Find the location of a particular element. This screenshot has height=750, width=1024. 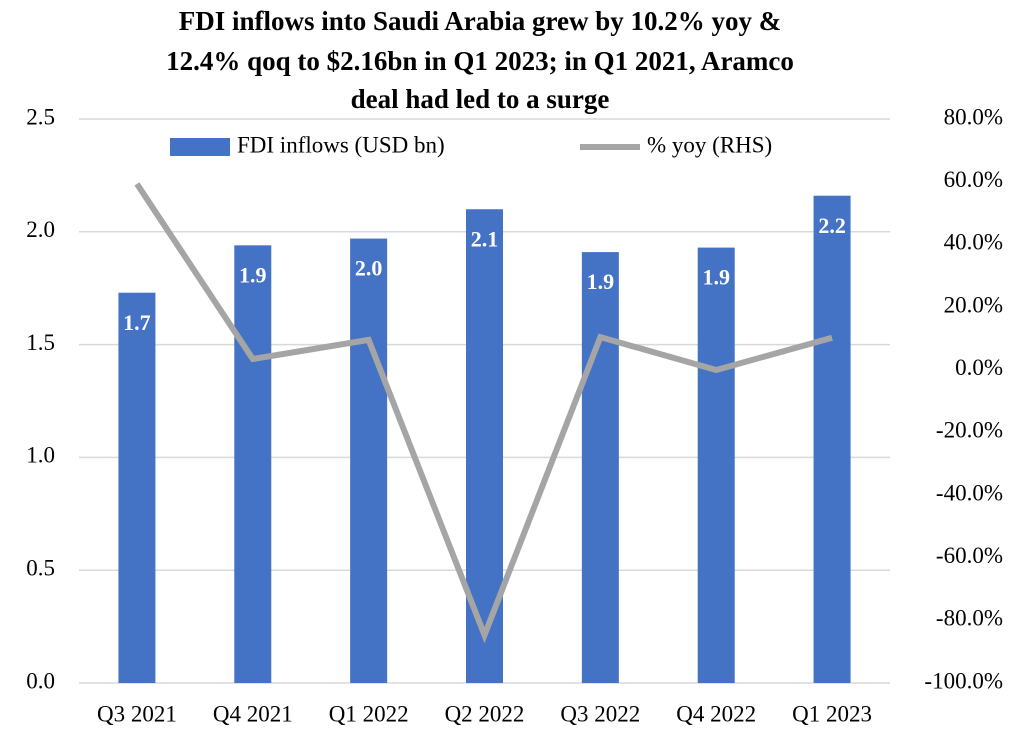

y2-tick-label: 80.0% is located at coordinates (973, 116).